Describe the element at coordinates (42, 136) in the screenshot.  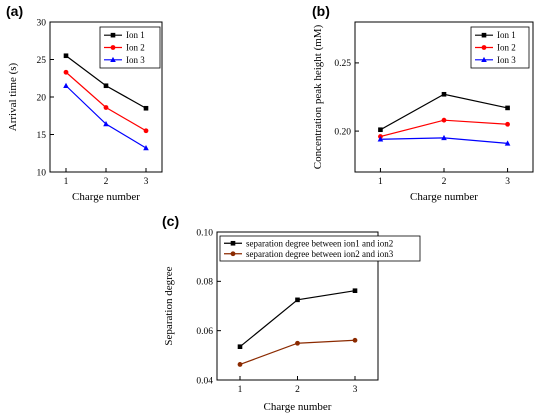
I see `y-tick-label: 15` at that location.